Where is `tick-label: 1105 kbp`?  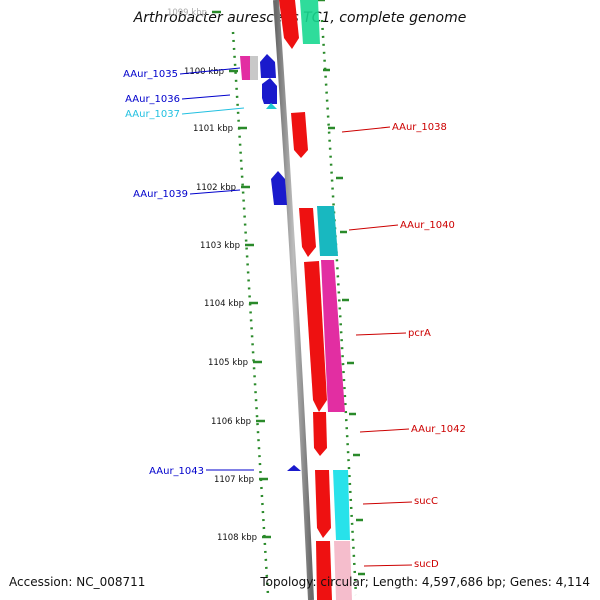
tick-label: 1105 kbp is located at coordinates (228, 363).